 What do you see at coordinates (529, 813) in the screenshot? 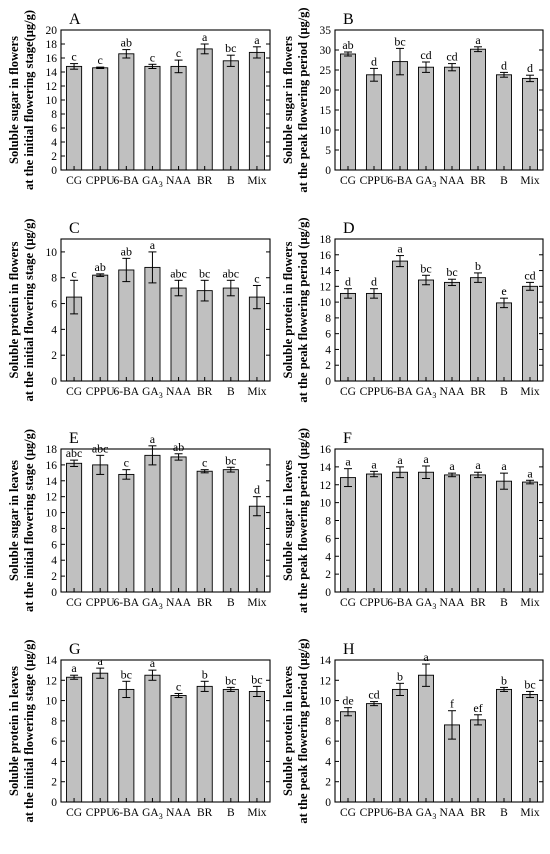
I see `x-tick-label: Mix` at bounding box center [529, 813].